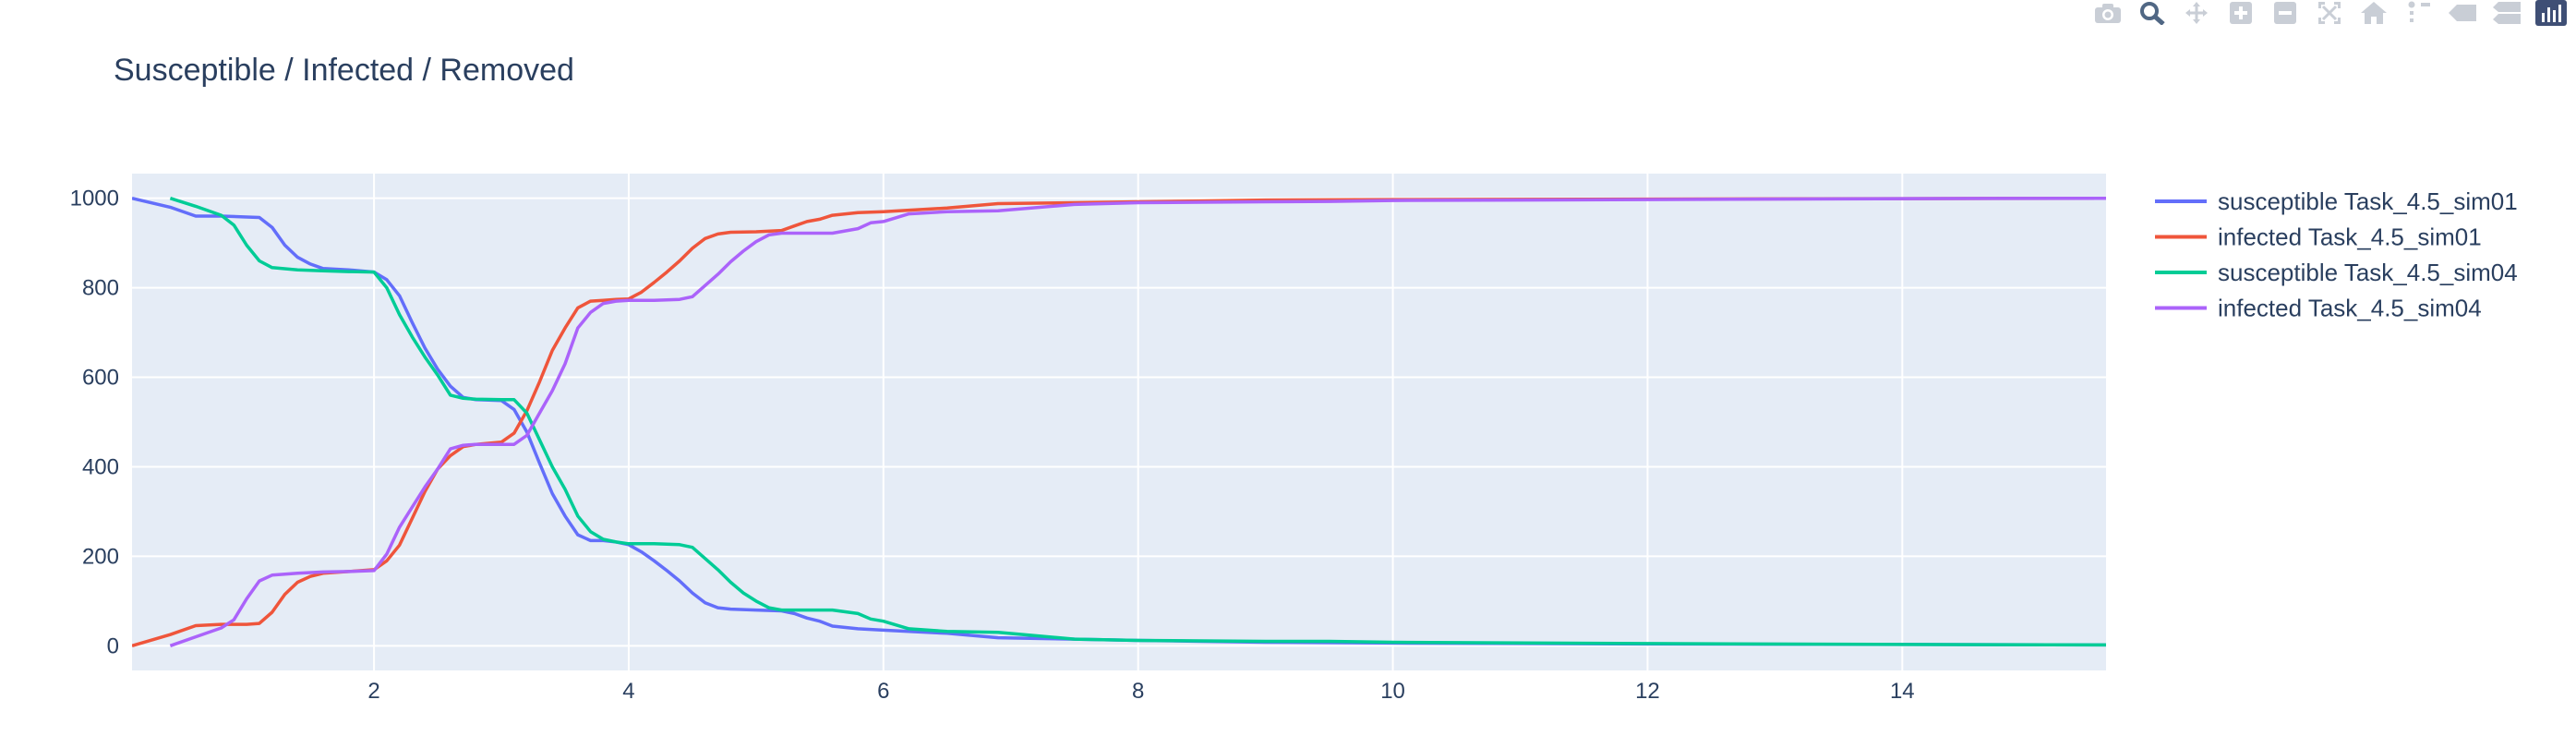 The width and height of the screenshot is (2576, 748). Describe the element at coordinates (2107, 13) in the screenshot. I see `camera-icon` at that location.